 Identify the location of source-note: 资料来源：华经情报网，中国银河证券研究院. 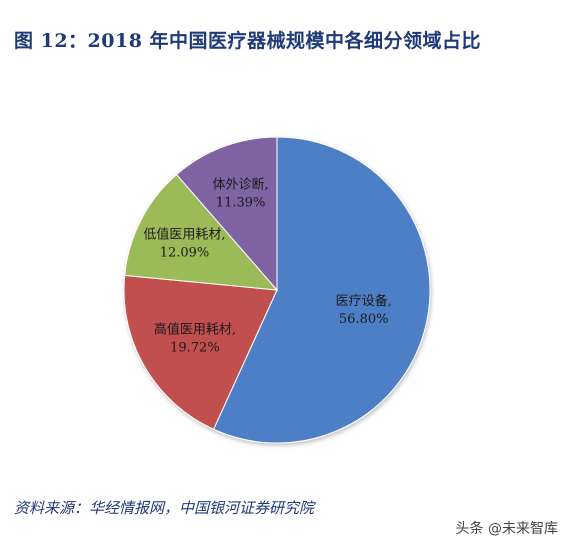
(164, 508).